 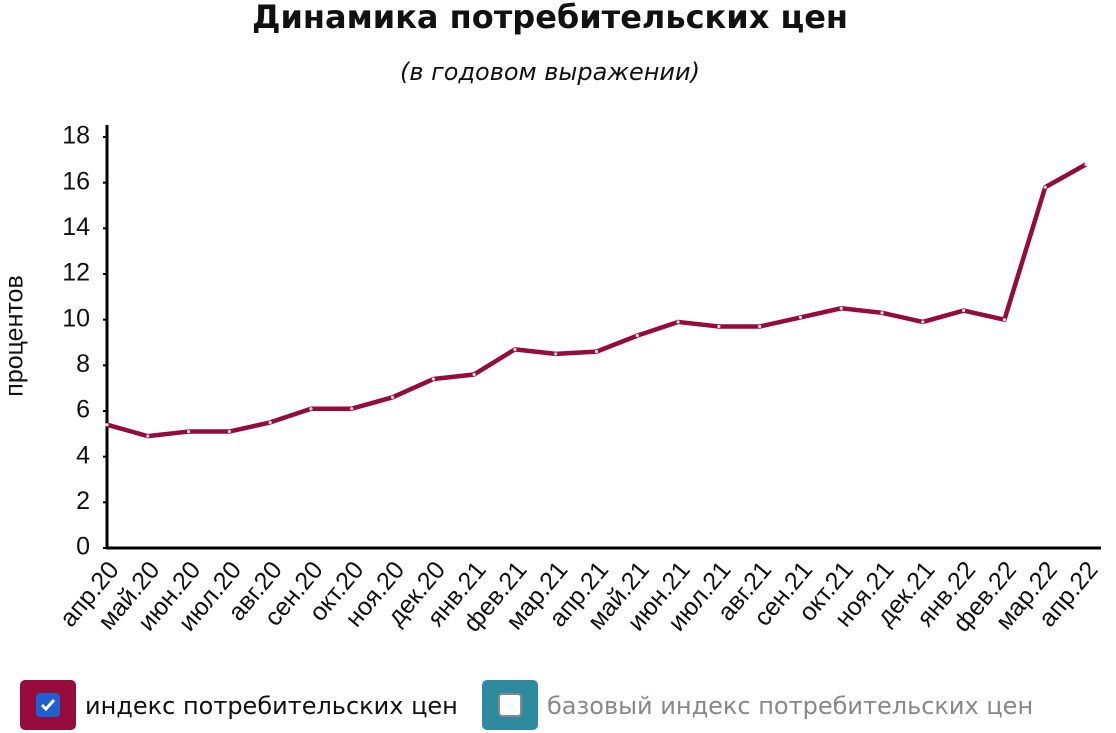 I want to click on legend-label: индекс потребительских цен, so click(x=271, y=706).